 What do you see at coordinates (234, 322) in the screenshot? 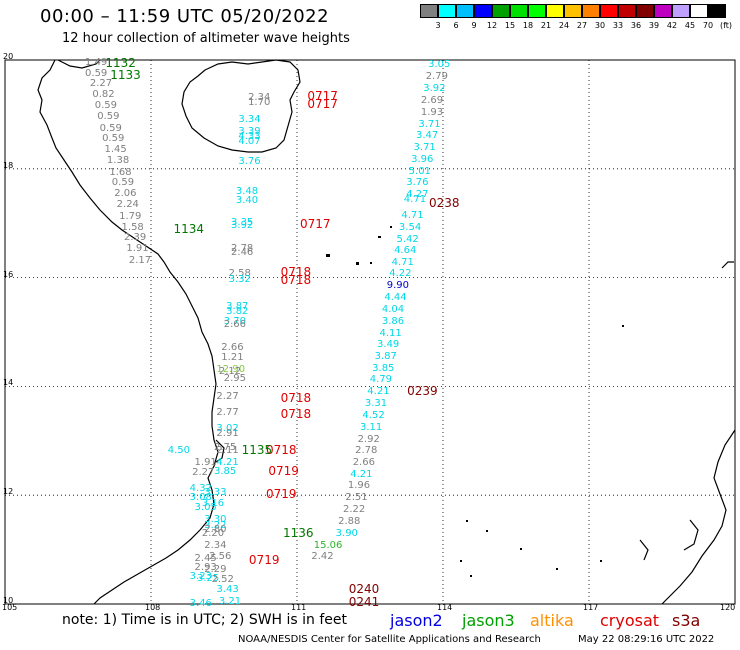
I see `wave-height-value: 3.70` at bounding box center [234, 322].